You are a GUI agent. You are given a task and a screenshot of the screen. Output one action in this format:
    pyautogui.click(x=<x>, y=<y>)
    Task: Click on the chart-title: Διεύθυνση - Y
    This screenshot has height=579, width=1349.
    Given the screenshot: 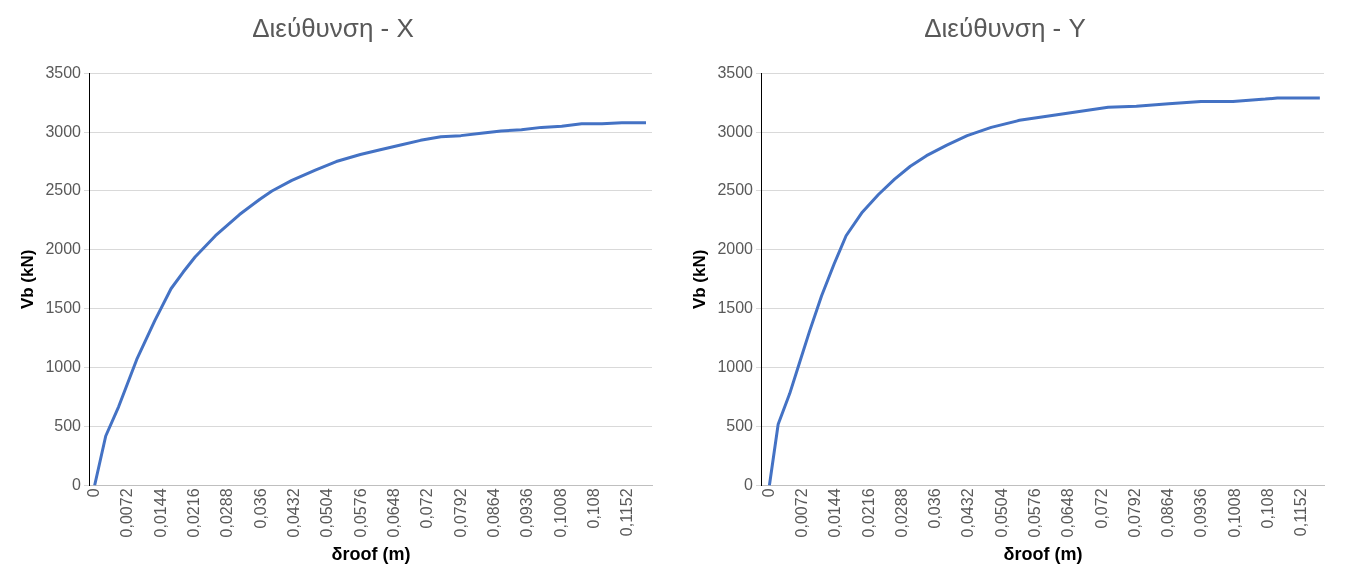 What is the action you would take?
    pyautogui.click(x=1005, y=27)
    